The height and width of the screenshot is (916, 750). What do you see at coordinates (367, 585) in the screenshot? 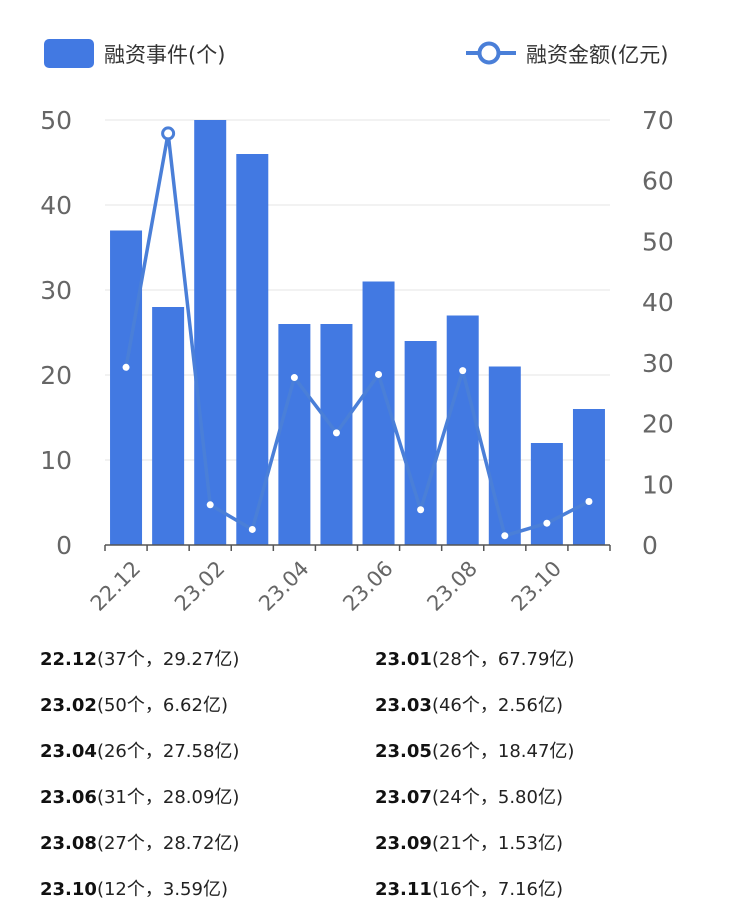
I see `x-tick-label: 23.06` at bounding box center [367, 585].